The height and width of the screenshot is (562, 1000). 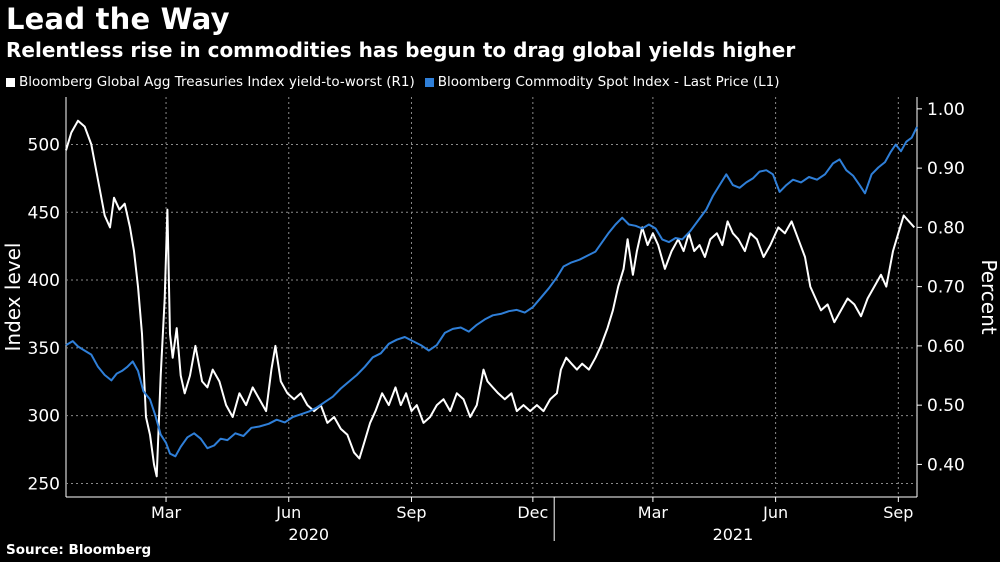 I want to click on y-left-tick-label: 300, so click(x=44, y=417).